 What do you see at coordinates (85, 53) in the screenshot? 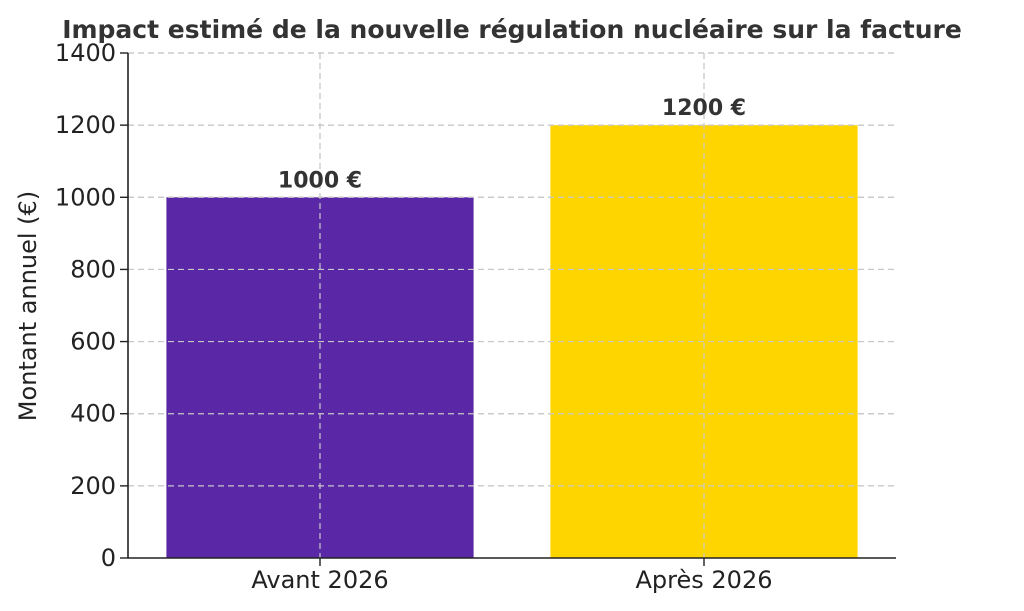
I see `y-tick-label-7: 1400` at bounding box center [85, 53].